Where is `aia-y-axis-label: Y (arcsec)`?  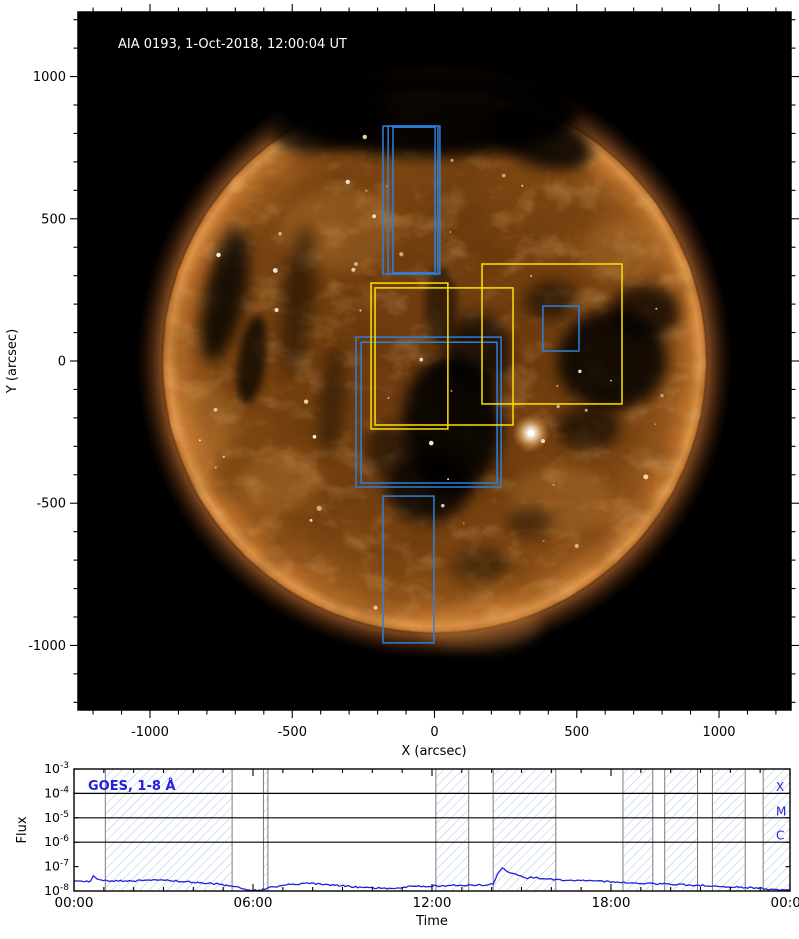
aia-y-axis-label: Y (arcsec) is located at coordinates (12, 361).